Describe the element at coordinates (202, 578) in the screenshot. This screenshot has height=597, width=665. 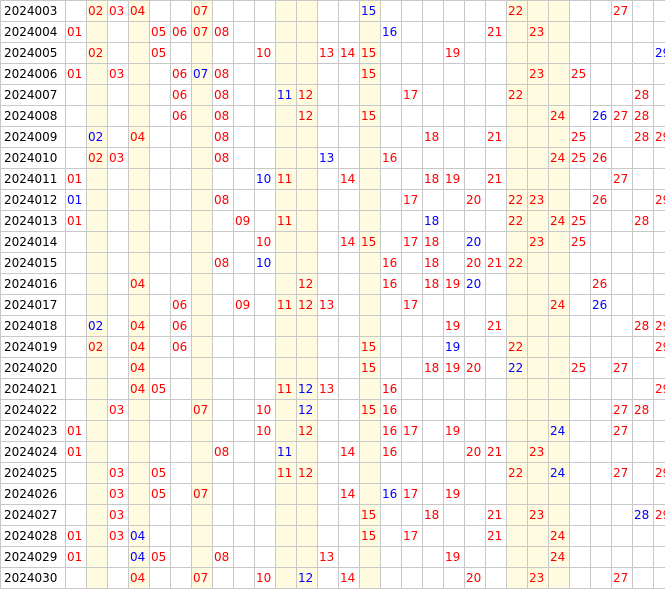
I see `red-number-cell: 07` at that location.